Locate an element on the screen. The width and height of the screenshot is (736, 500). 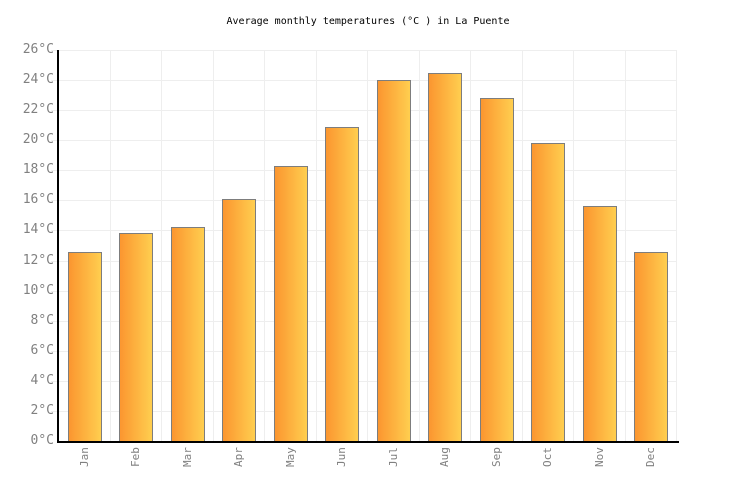
y-axis-tick-label: 6°C is located at coordinates (42, 350).